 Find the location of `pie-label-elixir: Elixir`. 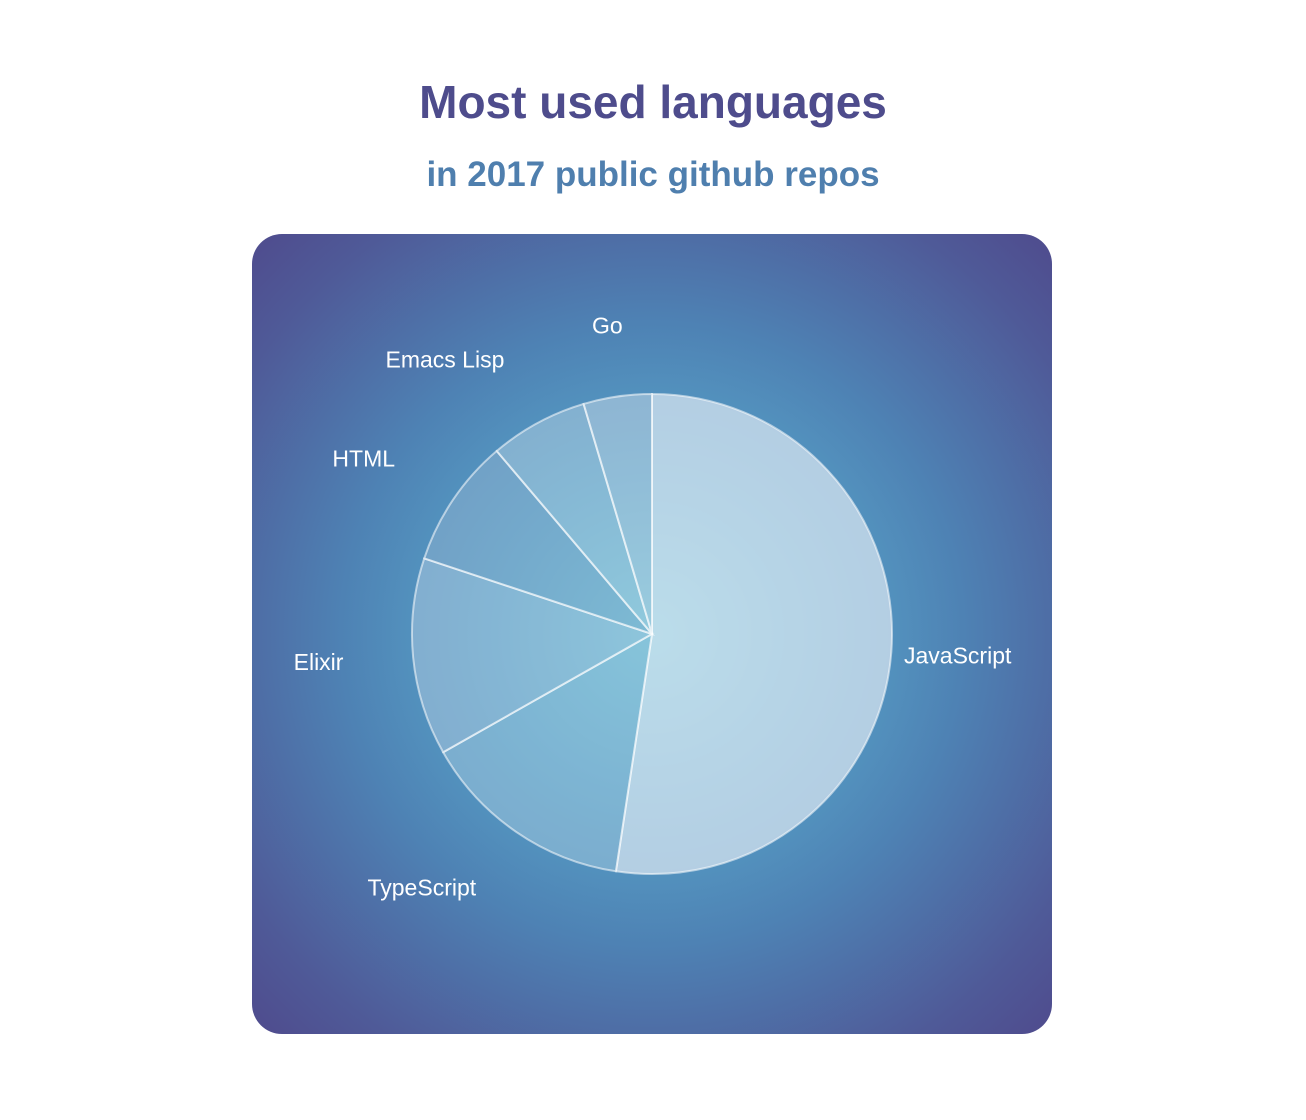

pie-label-elixir: Elixir is located at coordinates (319, 662).